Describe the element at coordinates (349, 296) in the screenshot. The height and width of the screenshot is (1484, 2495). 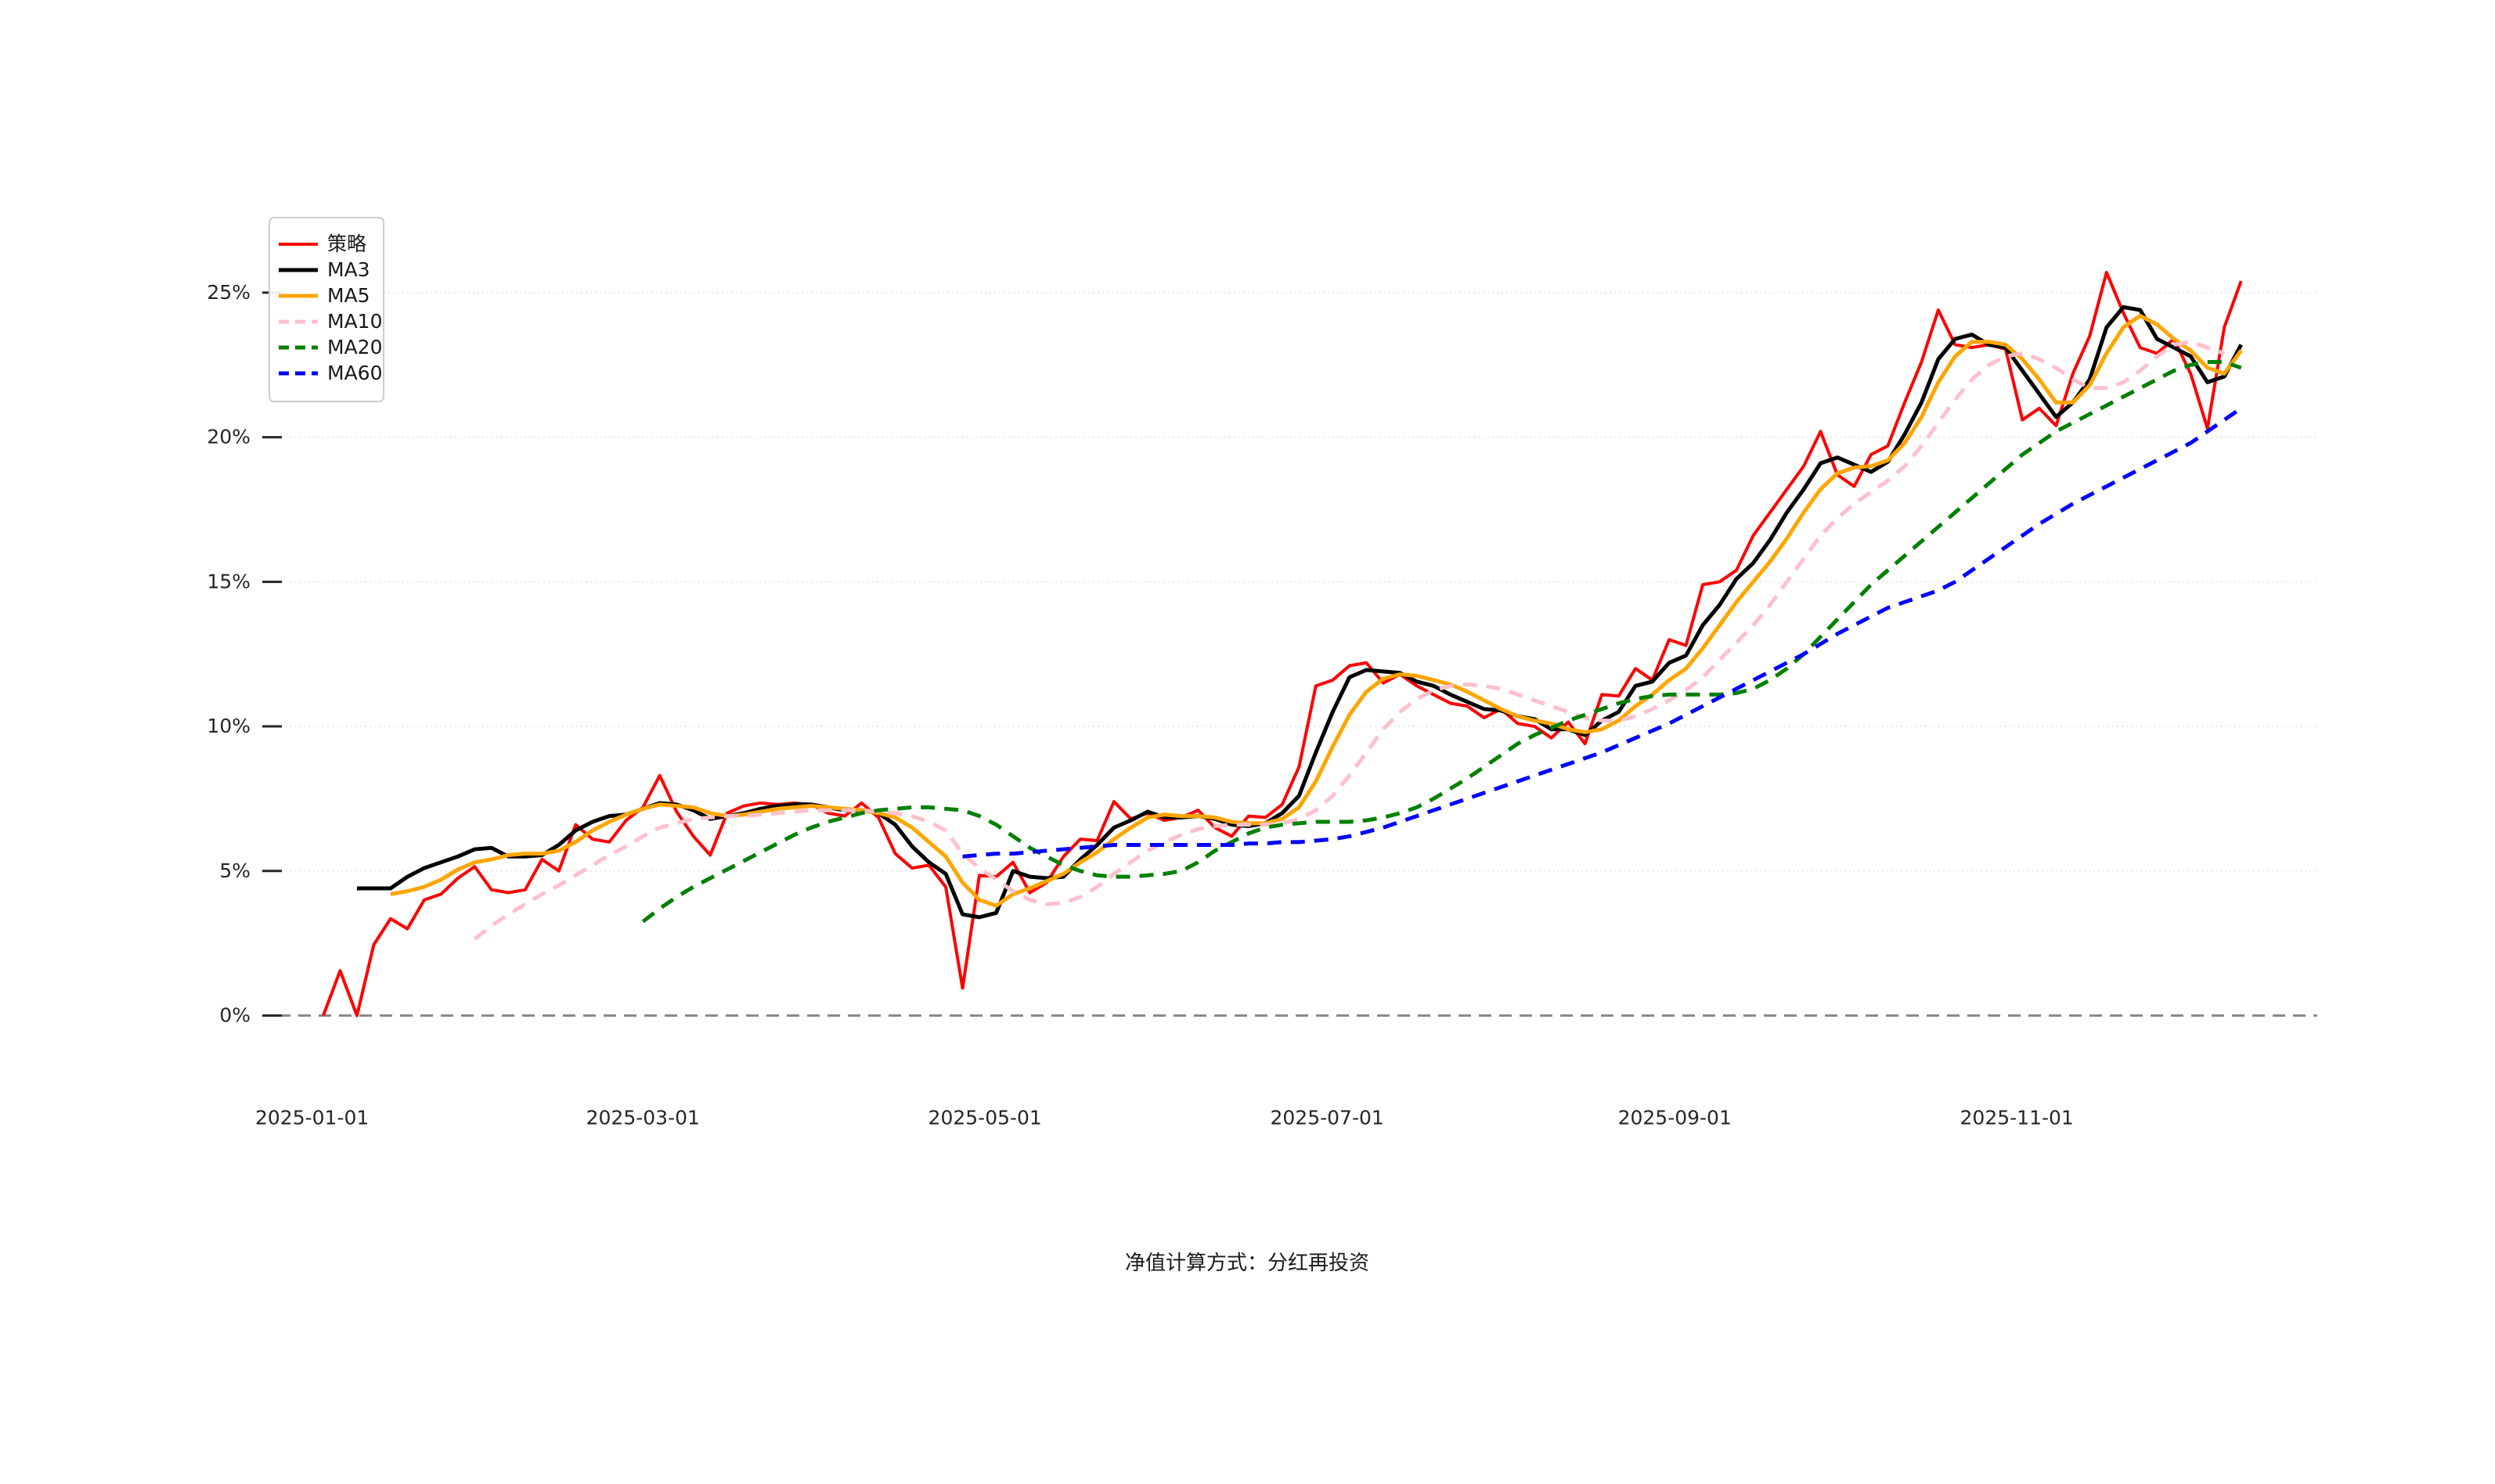
I see `legend-label-MA5: MA5` at that location.